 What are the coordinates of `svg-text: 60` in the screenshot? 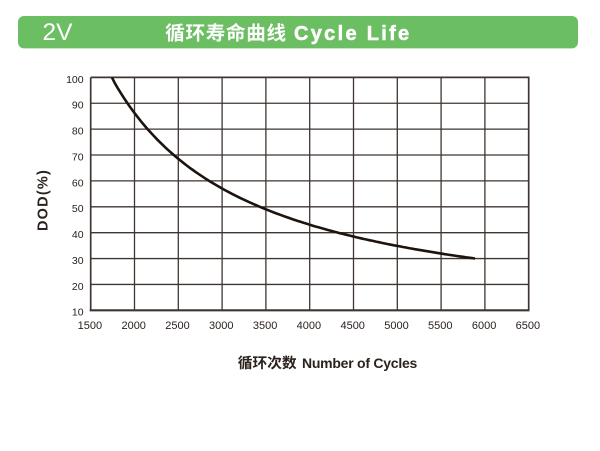 It's located at (78, 183).